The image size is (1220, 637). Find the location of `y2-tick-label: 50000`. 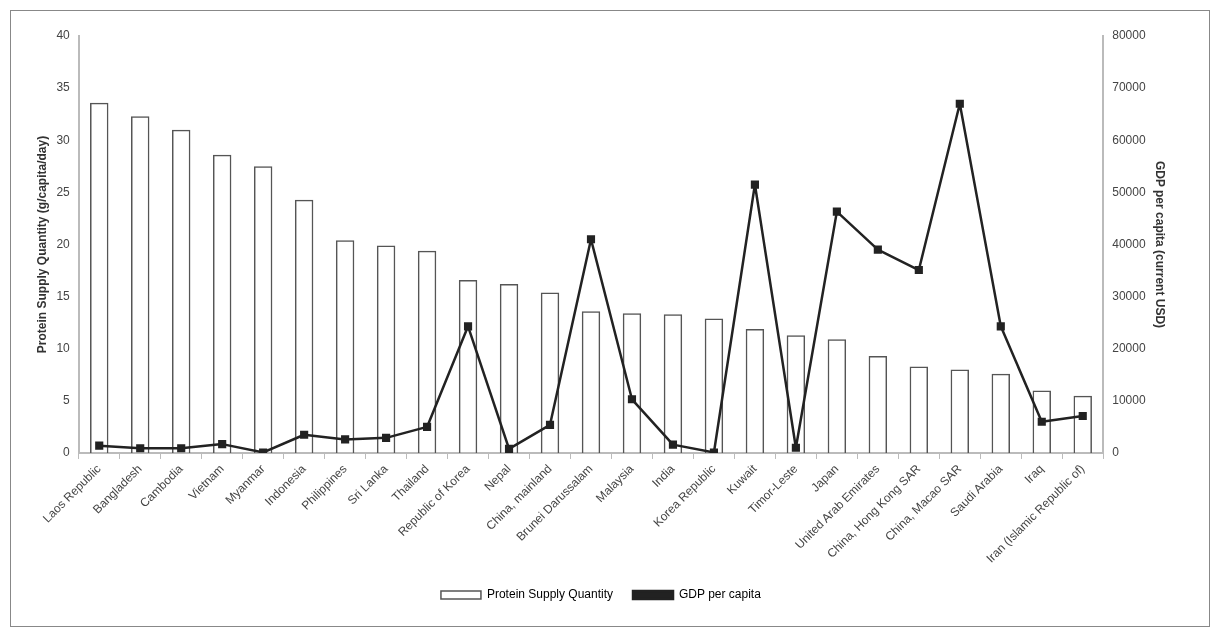

y2-tick-label: 50000 is located at coordinates (1129, 191).